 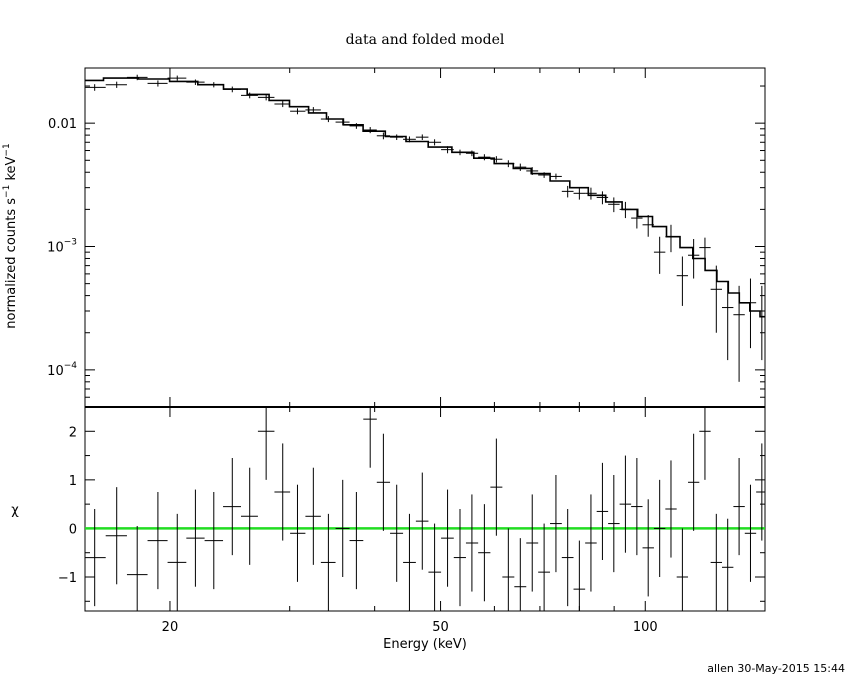 What do you see at coordinates (10, 235) in the screenshot?
I see `y-axis-label-spectrum: normalized counts s−1 keV−1` at bounding box center [10, 235].